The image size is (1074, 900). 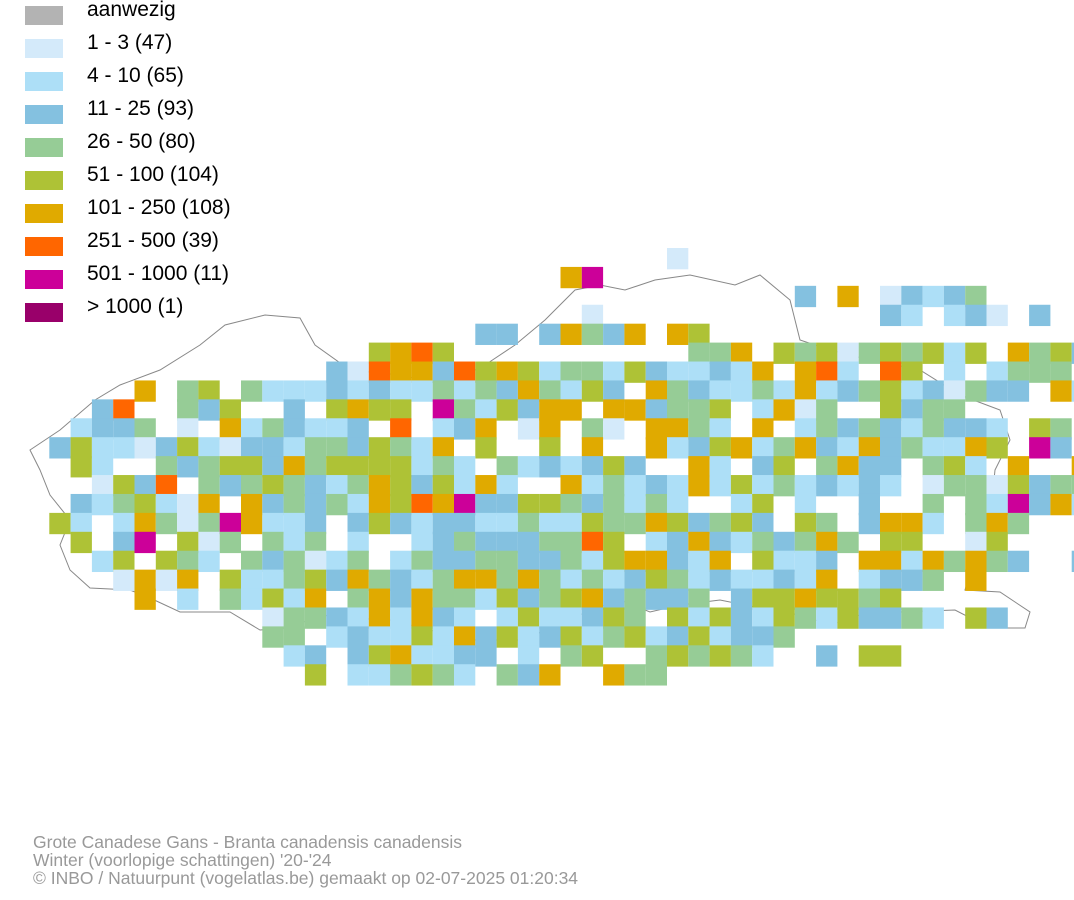 I want to click on legend-label: 51 - 100 (104), so click(x=153, y=174).